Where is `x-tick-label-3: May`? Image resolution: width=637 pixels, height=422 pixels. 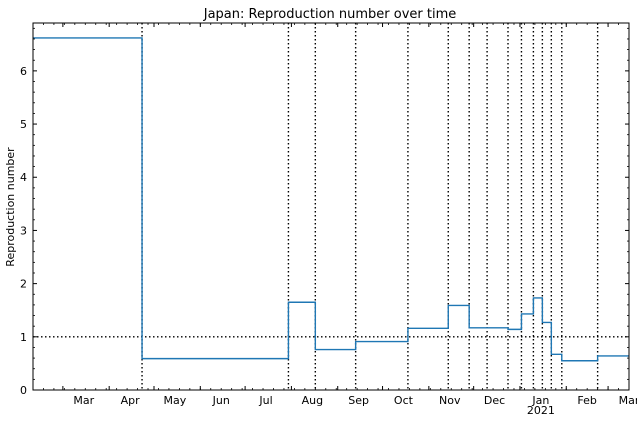
x-tick-label-3: May is located at coordinates (175, 400).